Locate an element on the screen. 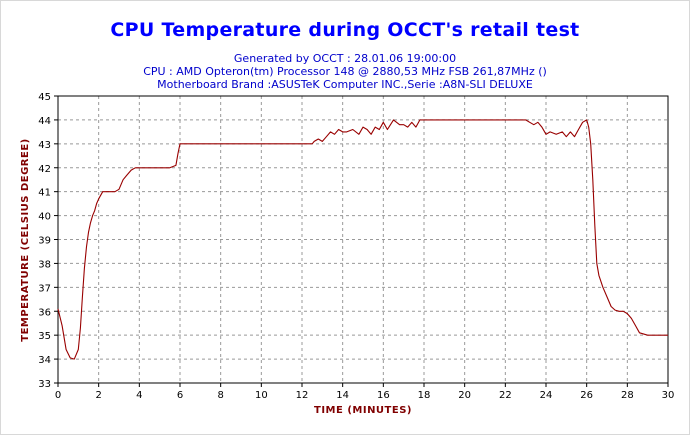 This screenshot has height=435, width=690. y-tick-label: 39 is located at coordinates (44, 241).